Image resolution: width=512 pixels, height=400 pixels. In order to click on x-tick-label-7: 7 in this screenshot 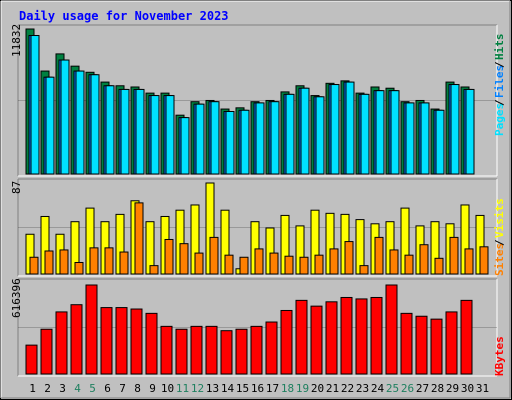, I will do `click(122, 388)`.